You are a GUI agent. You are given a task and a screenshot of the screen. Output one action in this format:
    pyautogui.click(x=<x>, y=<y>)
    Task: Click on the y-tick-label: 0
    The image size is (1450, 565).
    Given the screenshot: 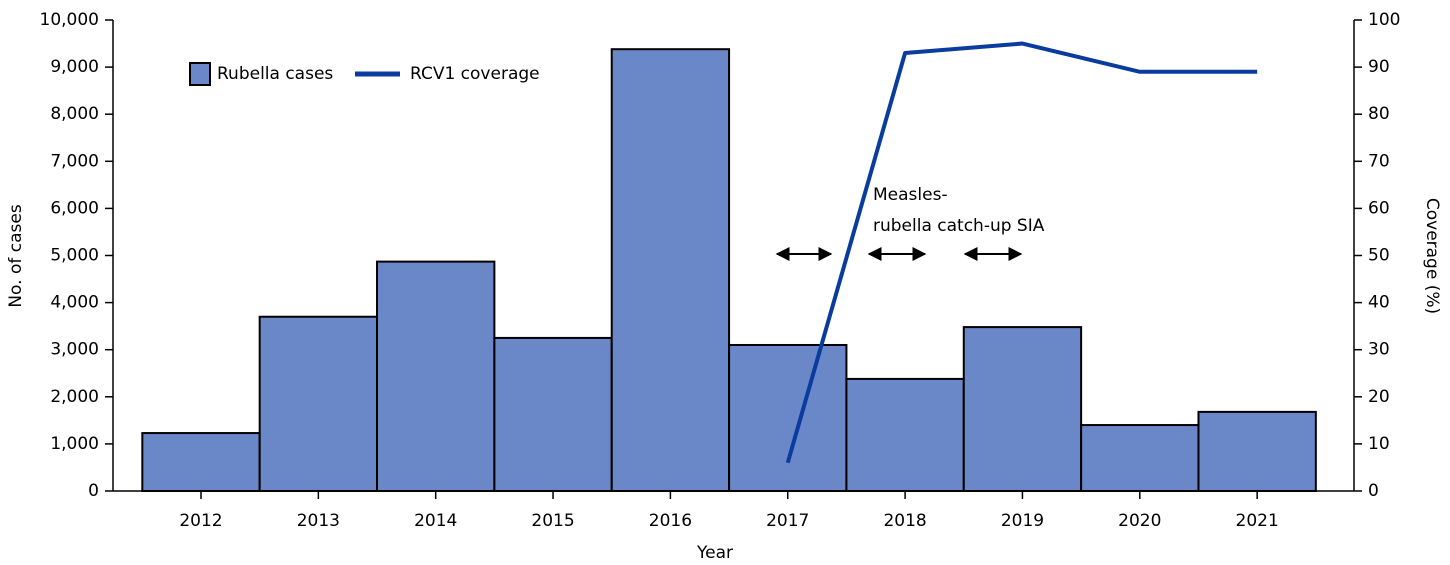 What is the action you would take?
    pyautogui.click(x=93, y=491)
    